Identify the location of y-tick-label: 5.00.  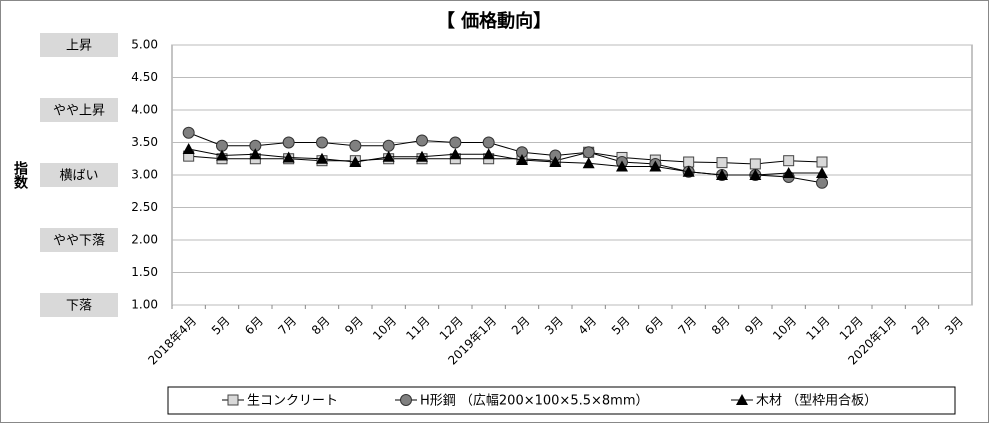
(144, 45).